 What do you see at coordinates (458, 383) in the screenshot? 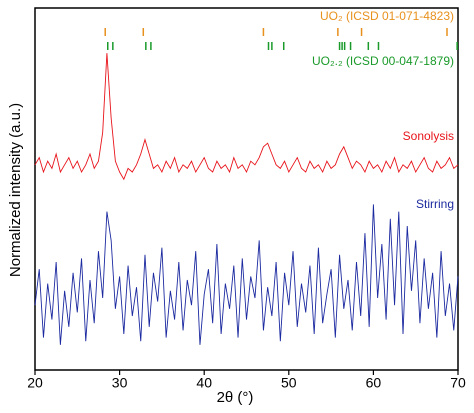
I see `x-tick-label: 70` at bounding box center [458, 383].